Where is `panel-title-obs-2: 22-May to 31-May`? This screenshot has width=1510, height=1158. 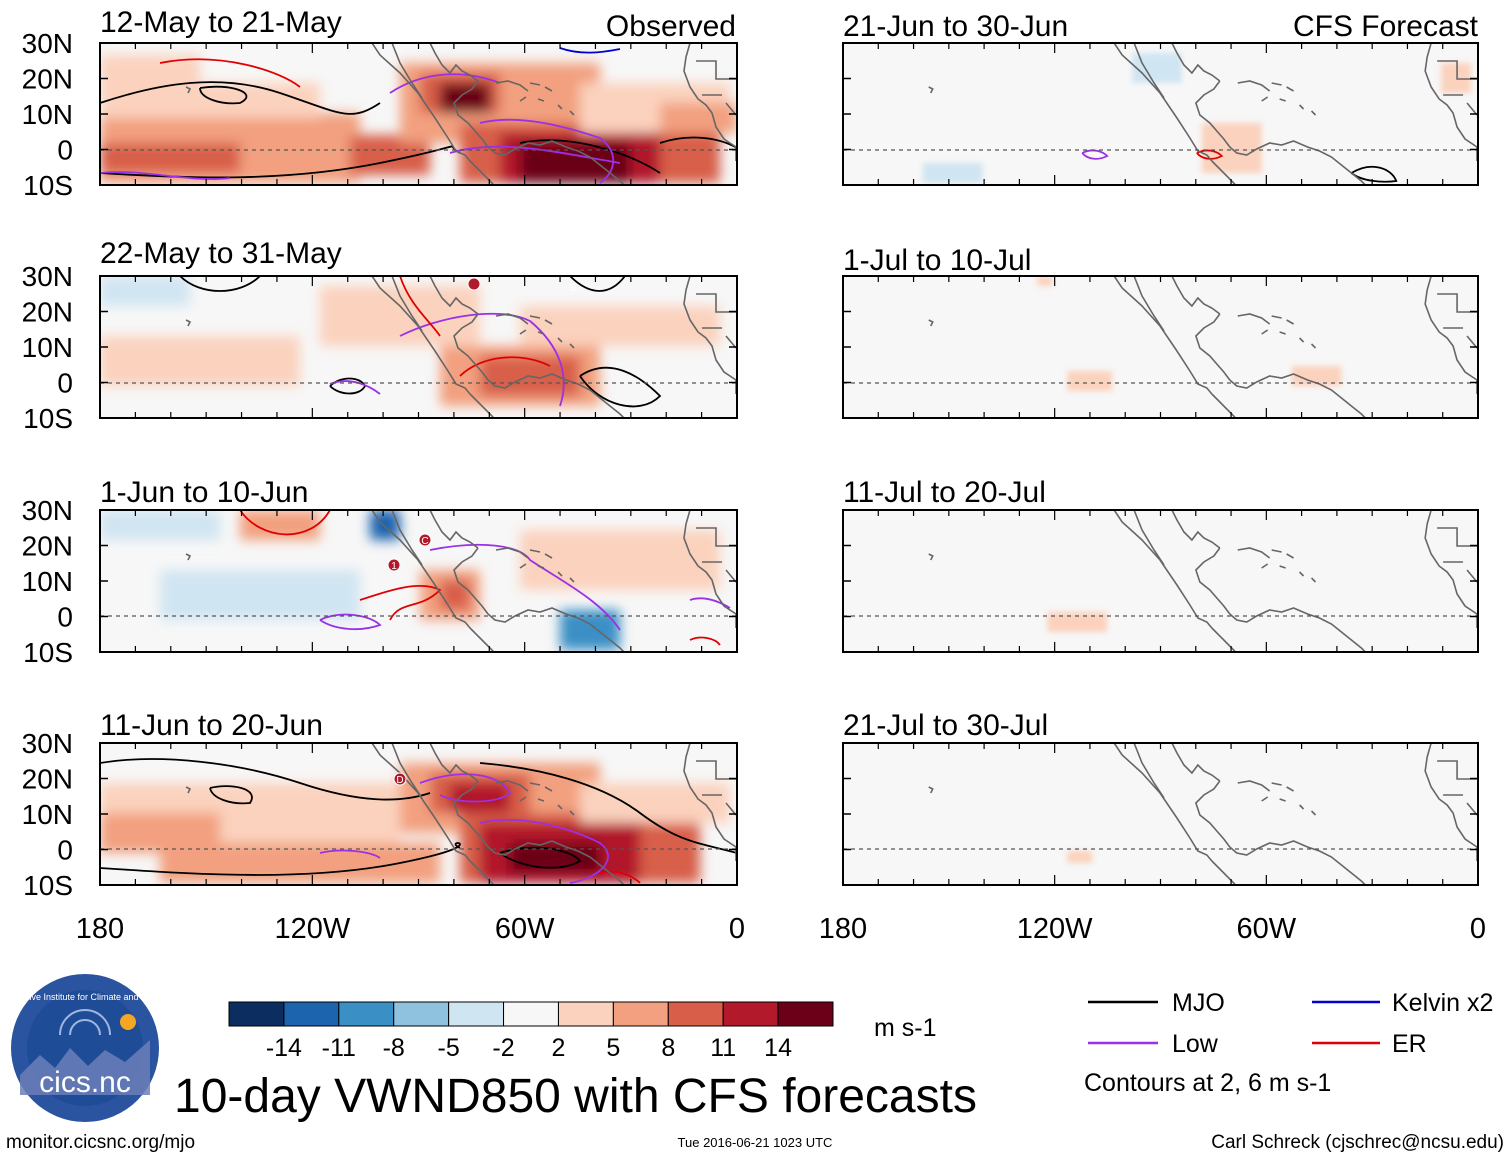
panel-title-obs-2: 22-May to 31-May is located at coordinates (221, 253).